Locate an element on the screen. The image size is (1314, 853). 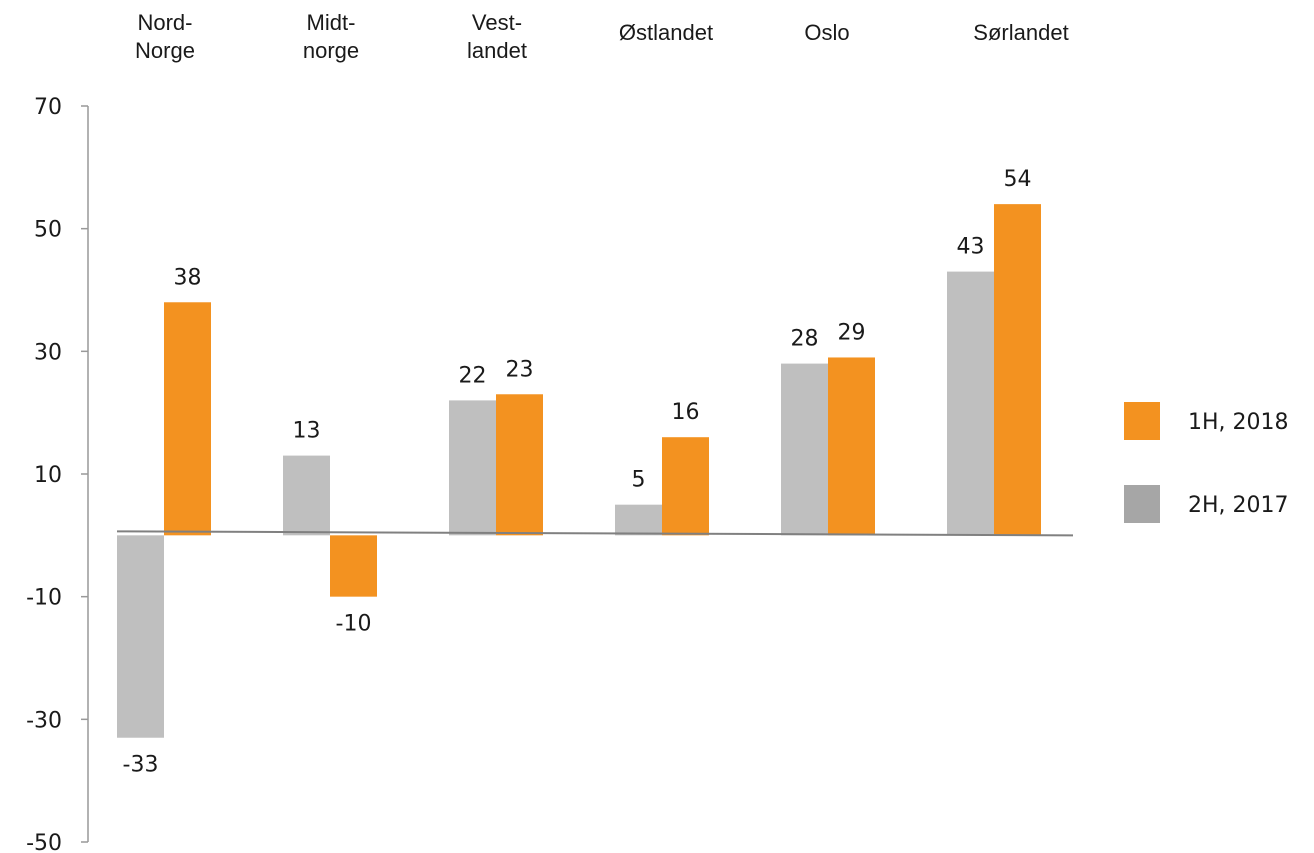
data-label: 5 is located at coordinates (639, 480).